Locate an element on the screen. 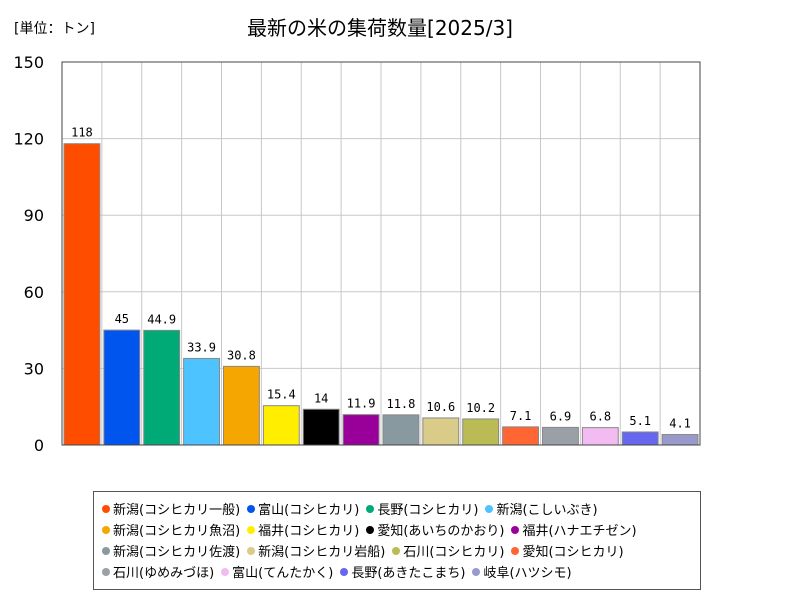 The height and width of the screenshot is (600, 800). y-tick-label: 30 is located at coordinates (34, 368).